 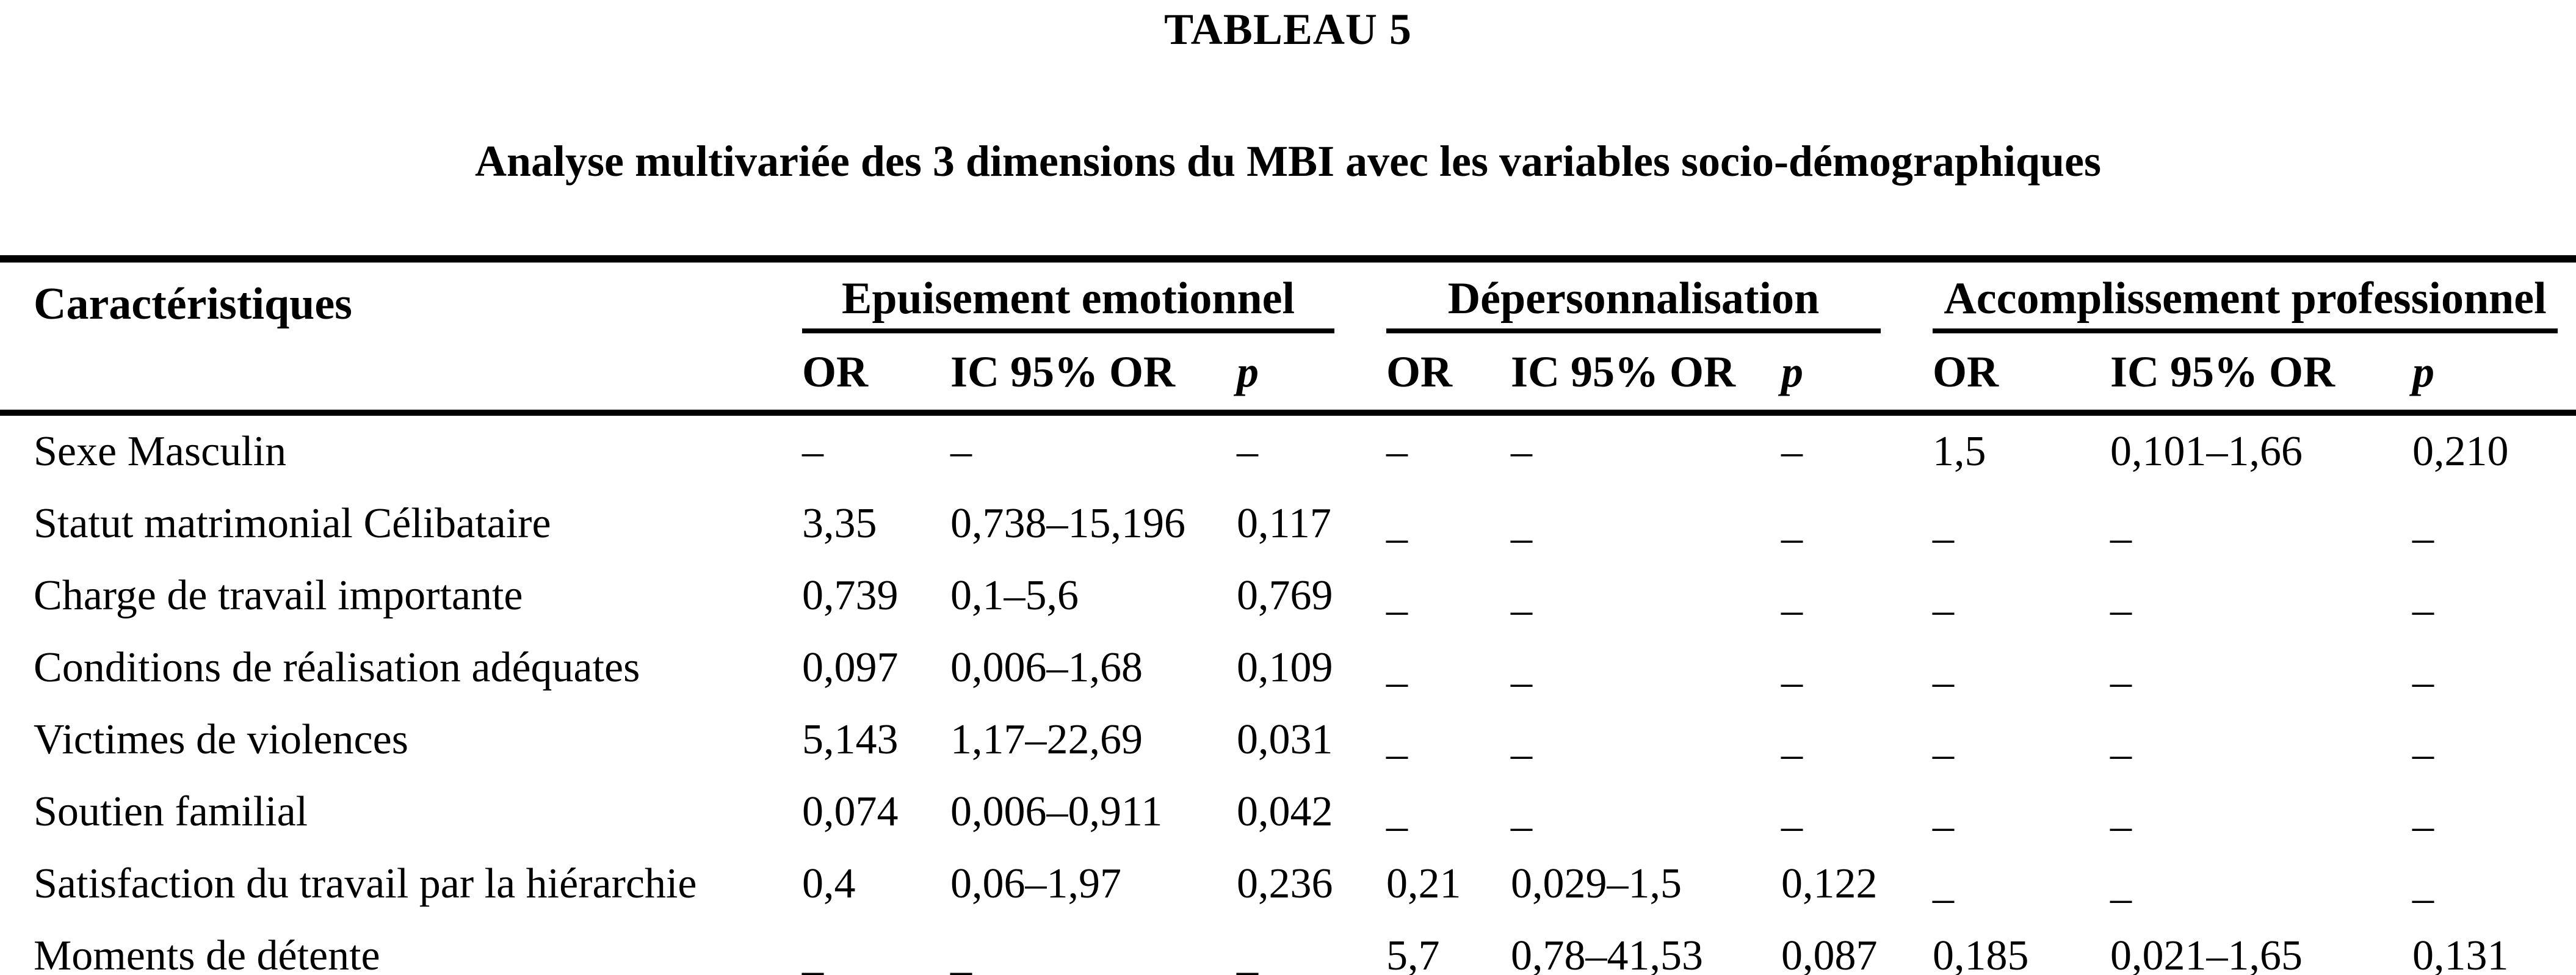 I want to click on table-cell: 0,097, so click(x=850, y=667).